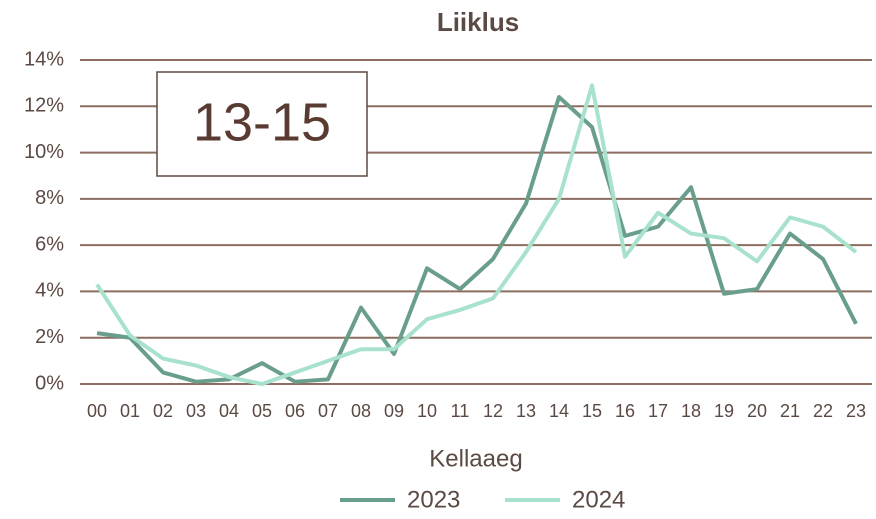 This screenshot has width=876, height=519. Describe the element at coordinates (196, 411) in the screenshot. I see `x-tick-label: 03` at that location.